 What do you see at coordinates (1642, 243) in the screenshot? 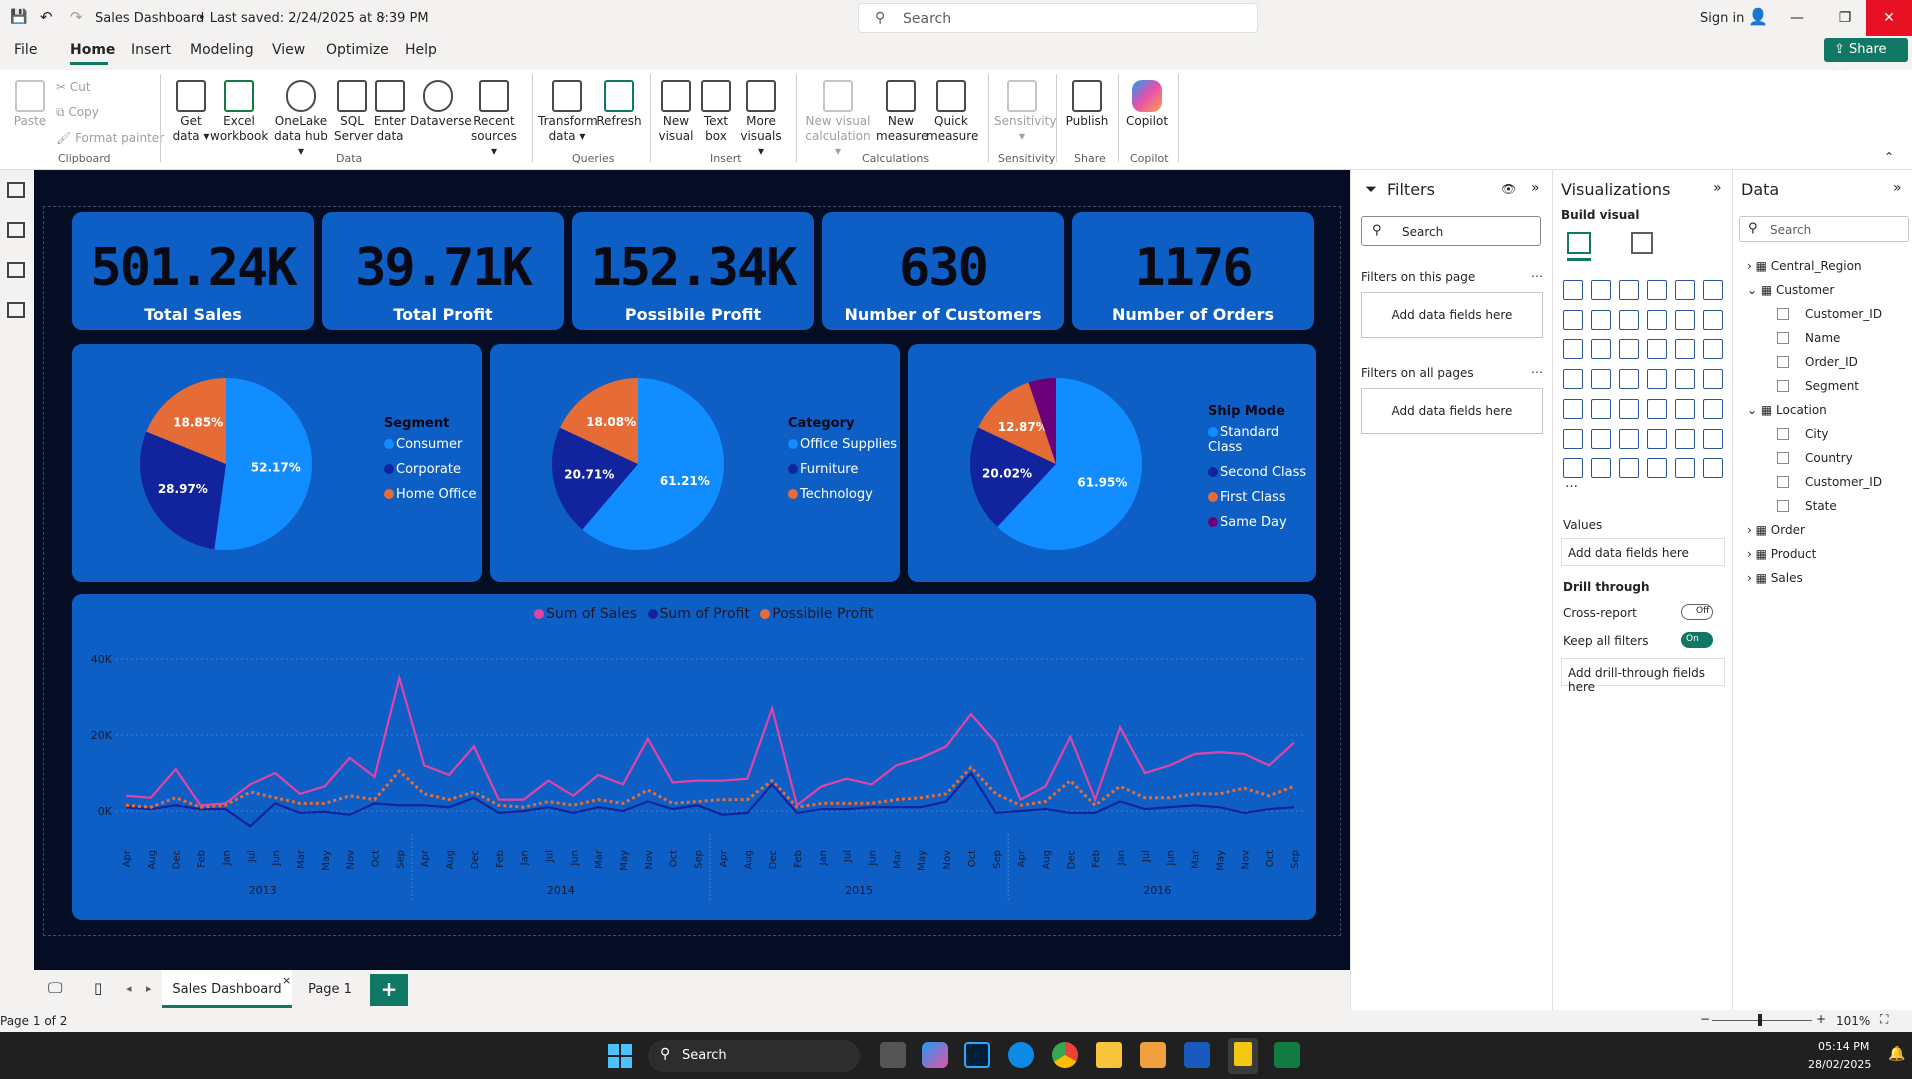
I see `format-visual-icon` at bounding box center [1642, 243].